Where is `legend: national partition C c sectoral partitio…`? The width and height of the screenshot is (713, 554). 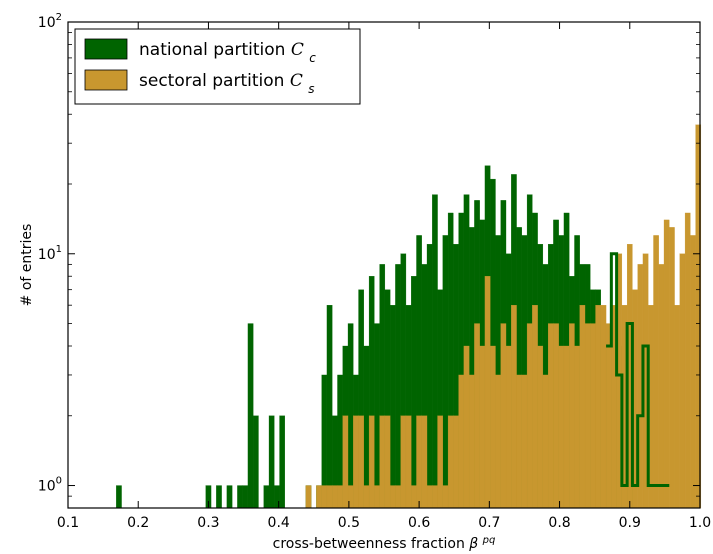 legend: national partition C c sectoral partitio… is located at coordinates (217, 66).